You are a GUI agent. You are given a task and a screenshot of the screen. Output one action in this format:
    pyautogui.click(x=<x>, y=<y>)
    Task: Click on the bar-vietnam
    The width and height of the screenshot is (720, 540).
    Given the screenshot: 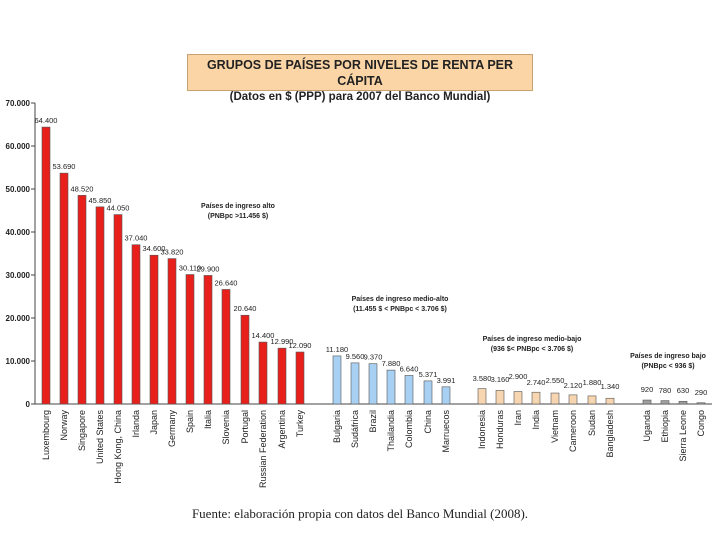 What is the action you would take?
    pyautogui.click(x=555, y=398)
    